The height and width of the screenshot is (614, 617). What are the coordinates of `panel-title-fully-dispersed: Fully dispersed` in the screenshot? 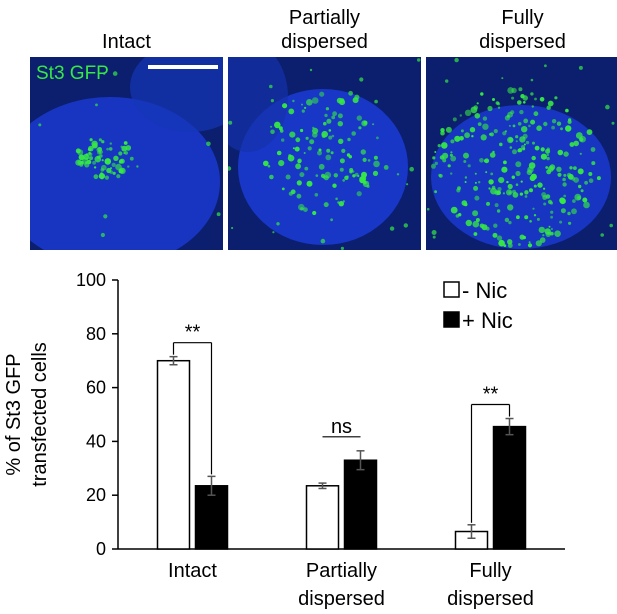 It's located at (522, 30).